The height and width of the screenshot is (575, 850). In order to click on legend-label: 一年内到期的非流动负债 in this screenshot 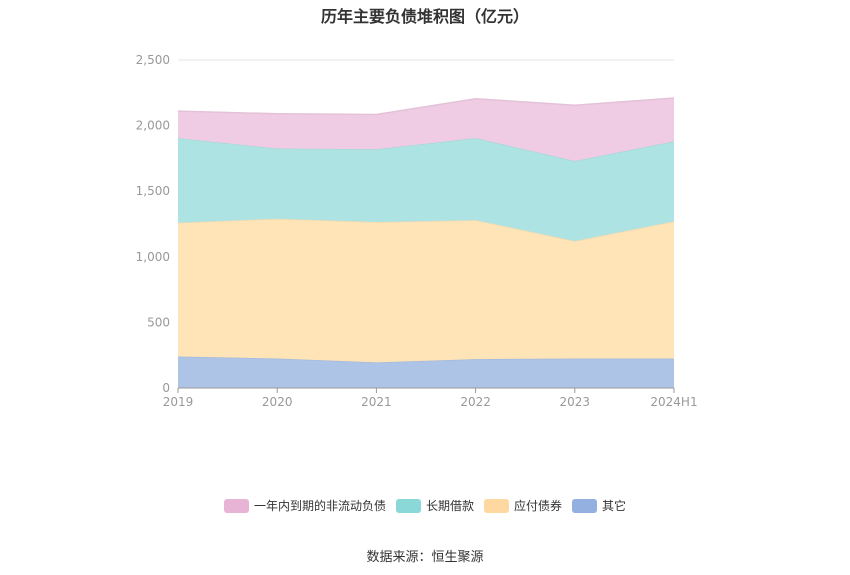, I will do `click(319, 506)`.